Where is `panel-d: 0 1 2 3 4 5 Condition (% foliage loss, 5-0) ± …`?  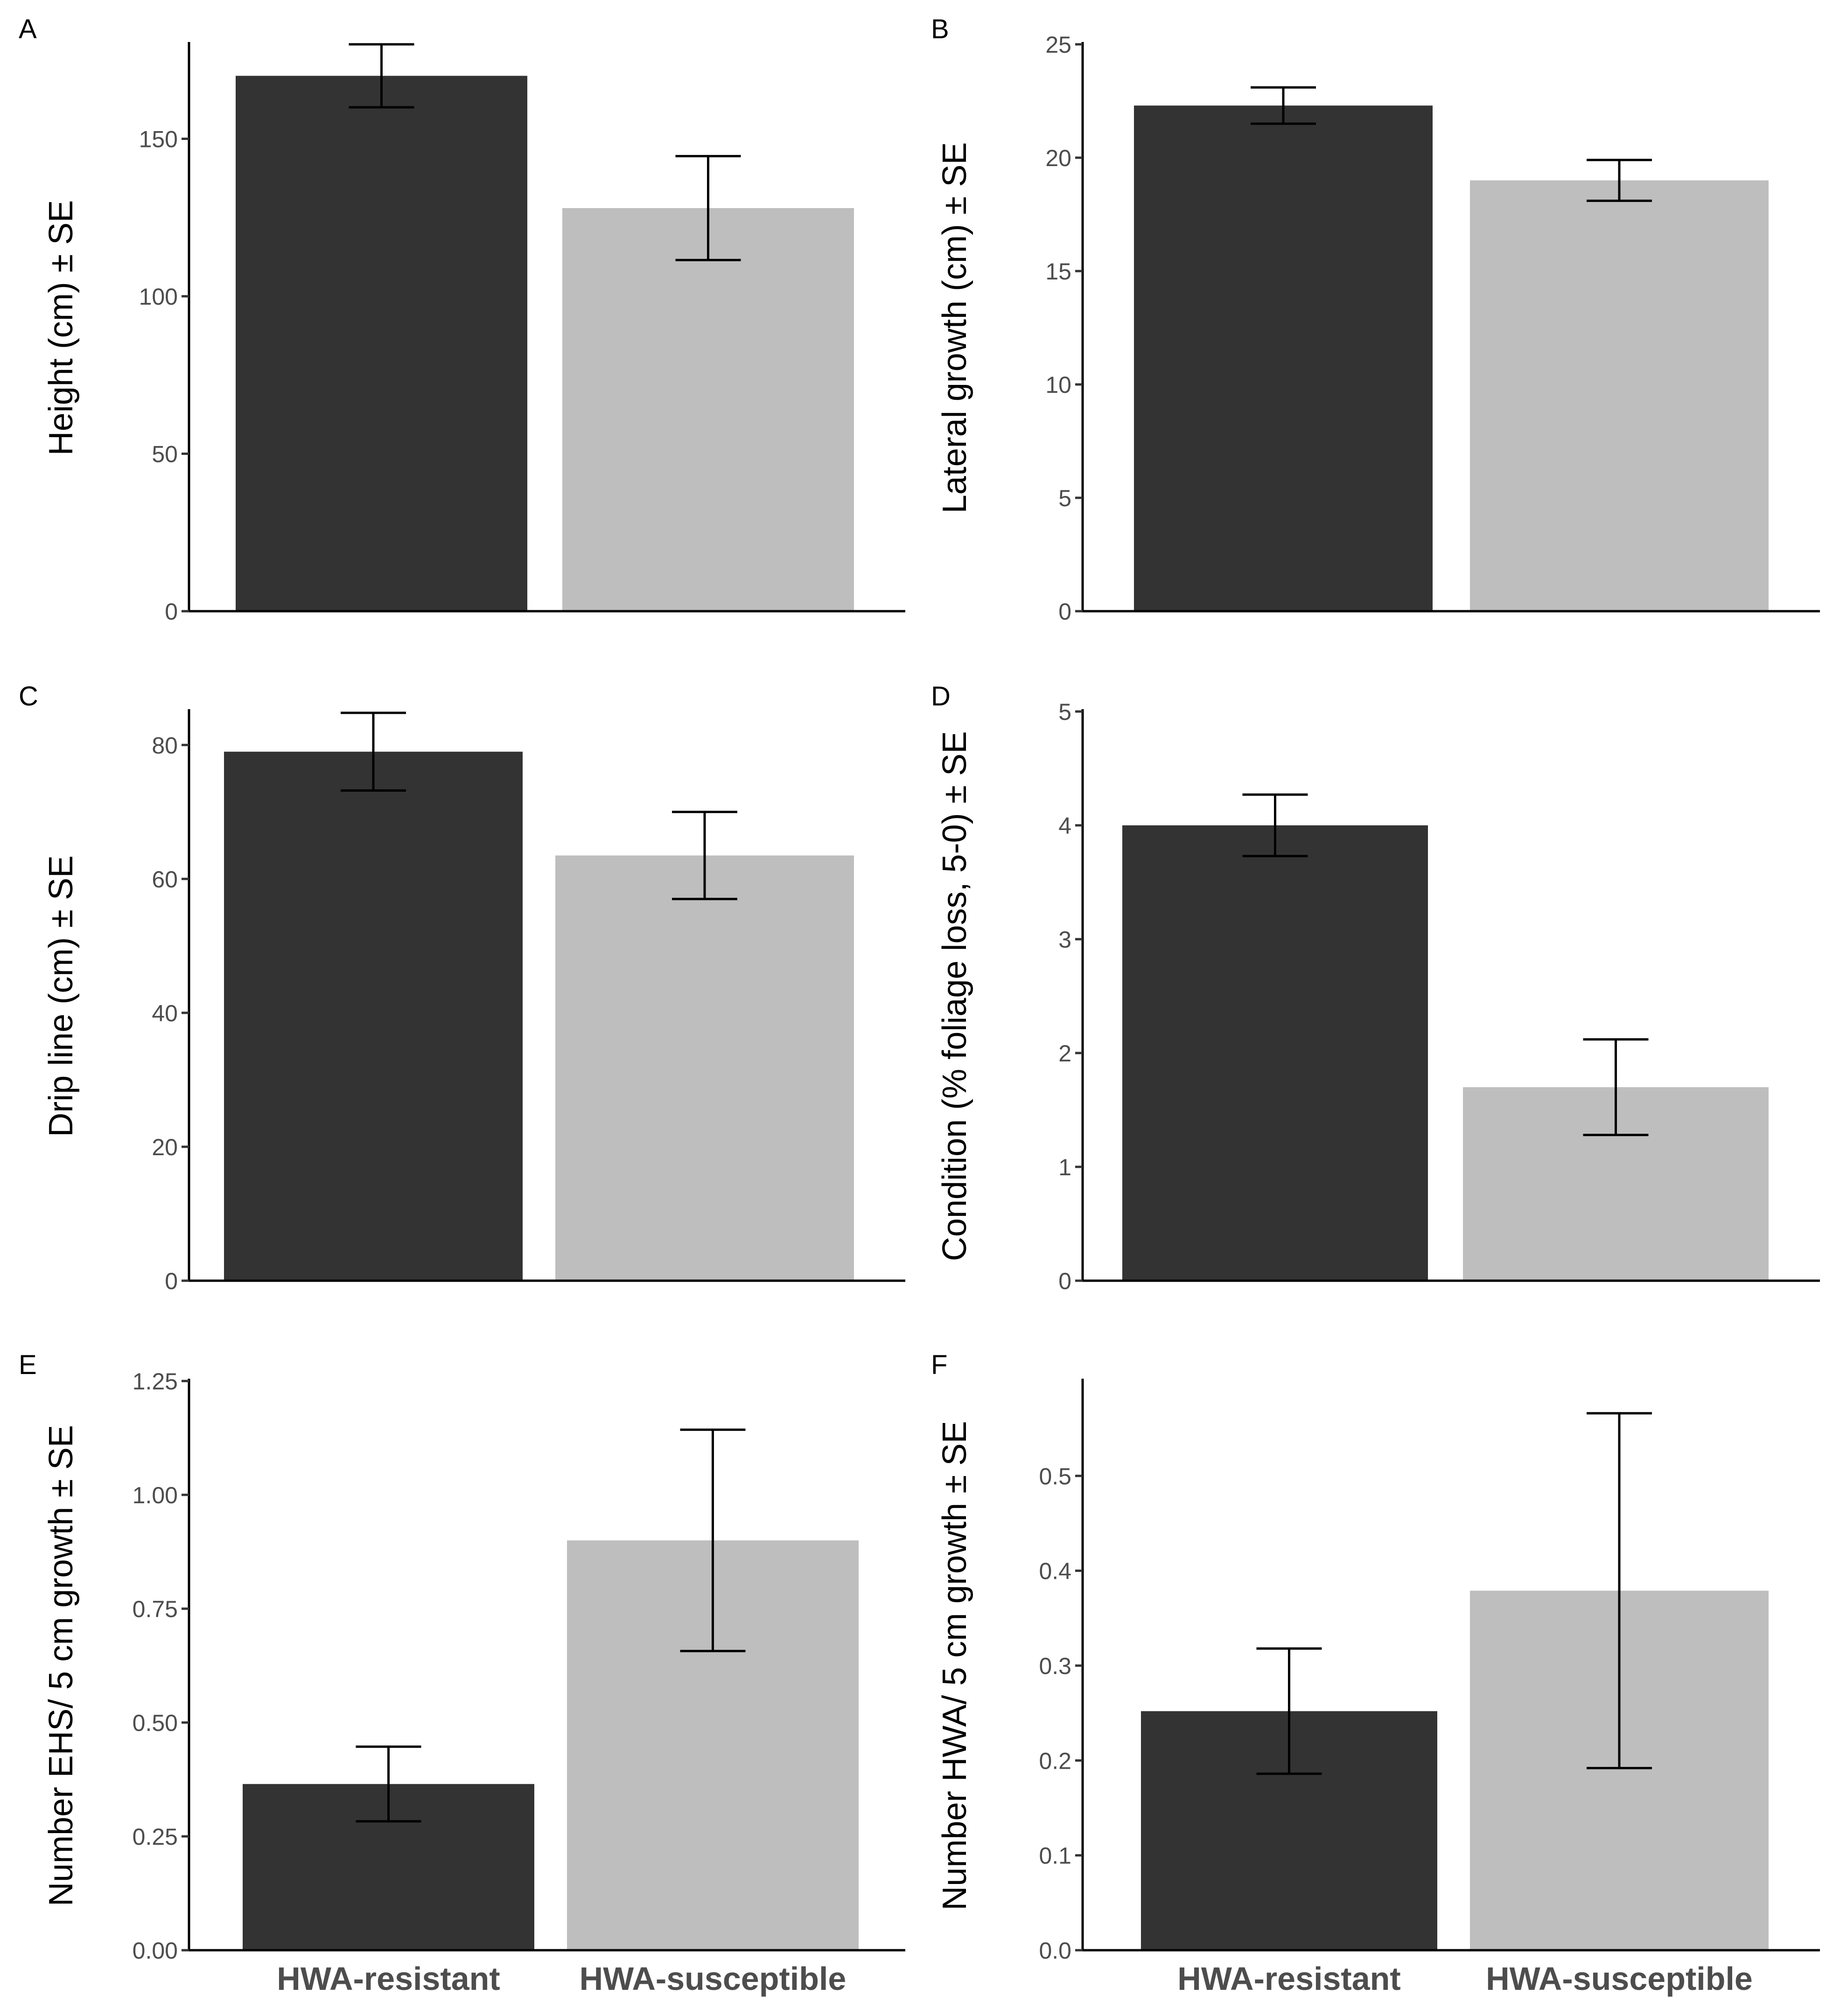
panel-d: 0 1 2 3 4 5 Condition (% foliage loss, 5-0) ± … is located at coordinates (1375, 987).